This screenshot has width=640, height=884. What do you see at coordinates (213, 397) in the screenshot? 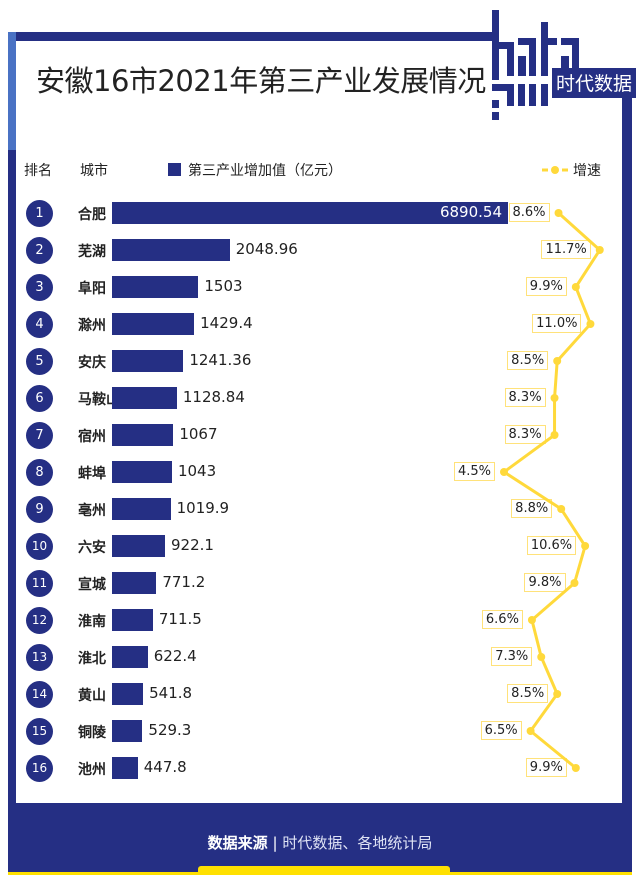
I see `bar-value-label: 1128.84` at bounding box center [213, 397].